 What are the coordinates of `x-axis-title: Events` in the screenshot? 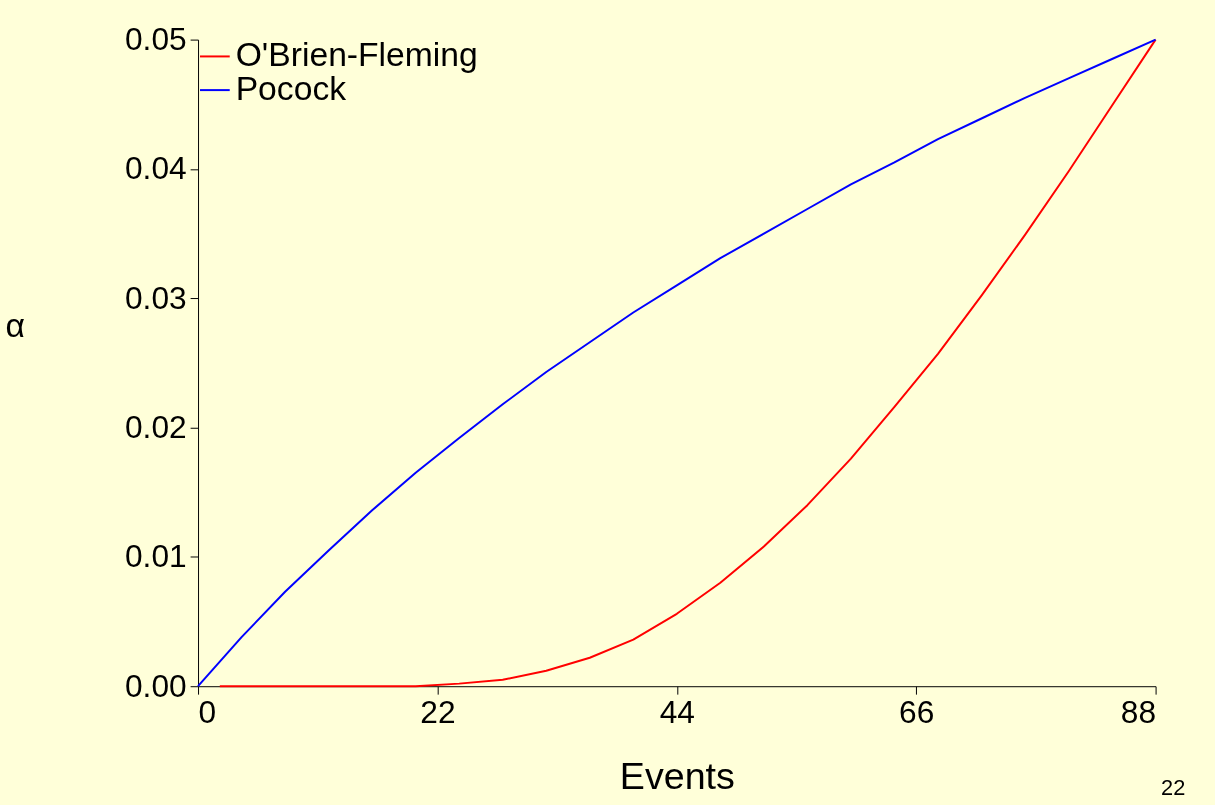 It's located at (677, 775).